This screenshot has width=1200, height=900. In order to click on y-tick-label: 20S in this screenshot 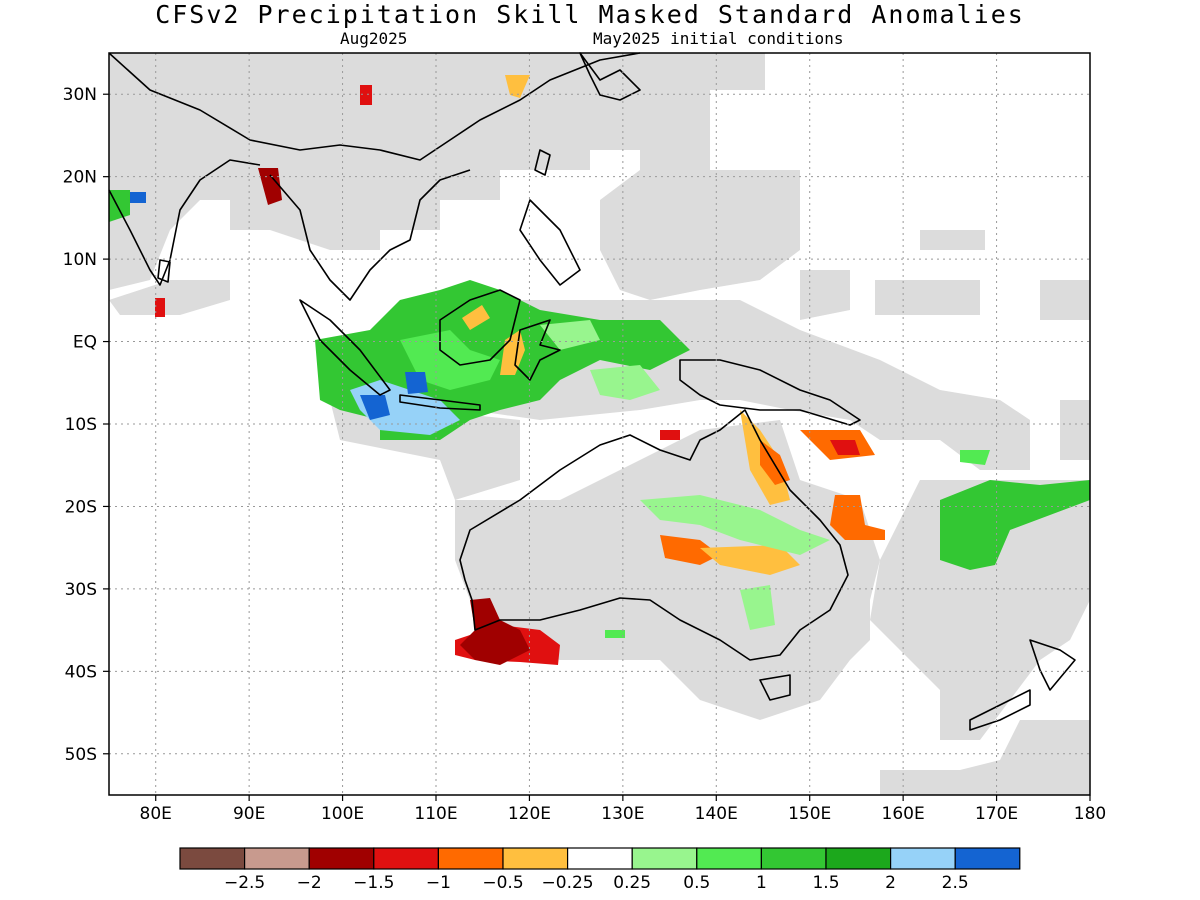, I will do `click(81, 507)`.